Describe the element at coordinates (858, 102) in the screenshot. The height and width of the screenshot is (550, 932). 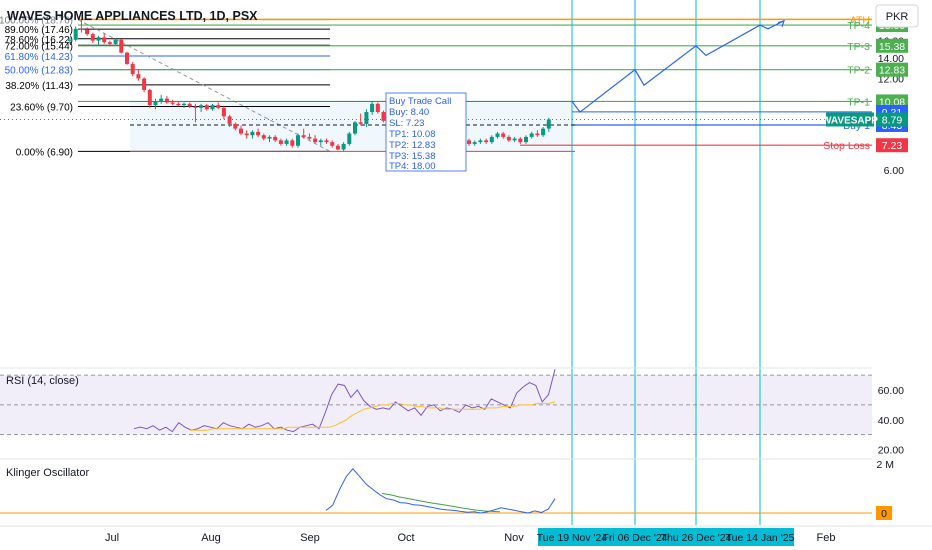
I see `level-name: TP-1` at that location.